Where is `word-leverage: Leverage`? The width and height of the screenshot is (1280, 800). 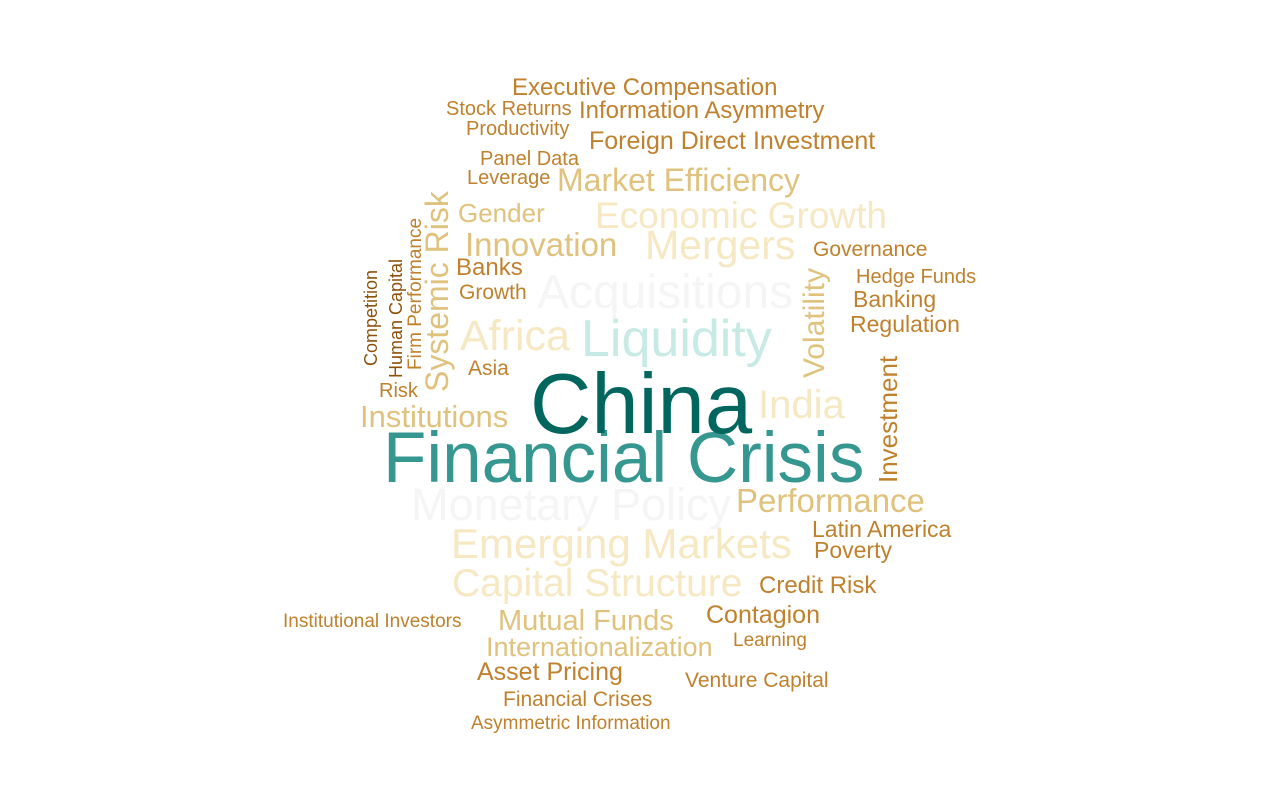
word-leverage: Leverage is located at coordinates (509, 178).